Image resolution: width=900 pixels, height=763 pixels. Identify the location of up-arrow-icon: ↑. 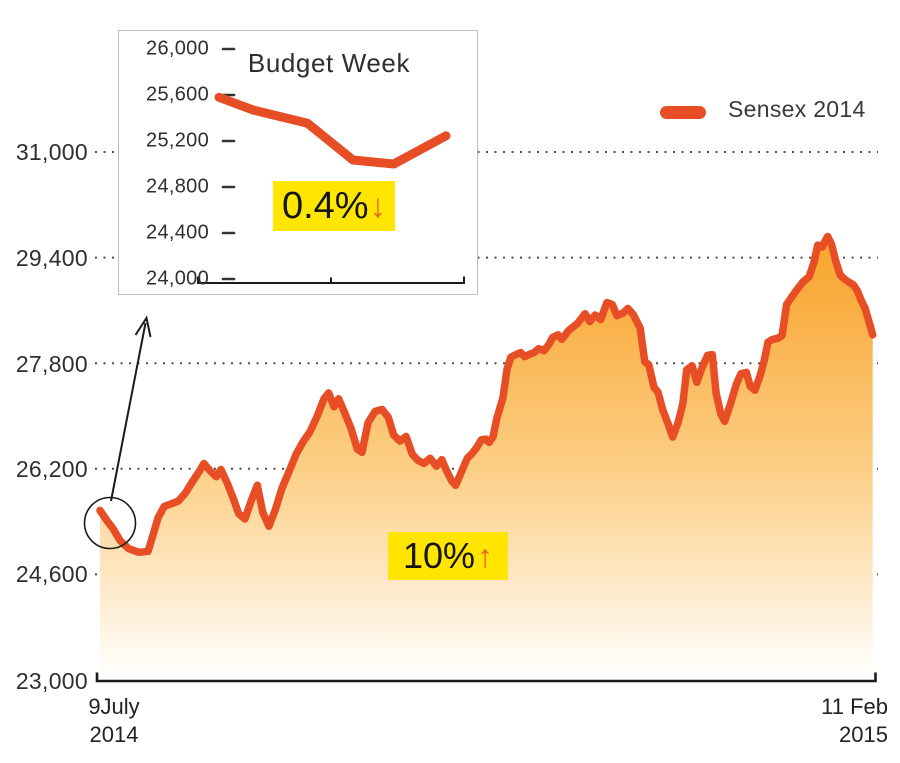
(485, 555).